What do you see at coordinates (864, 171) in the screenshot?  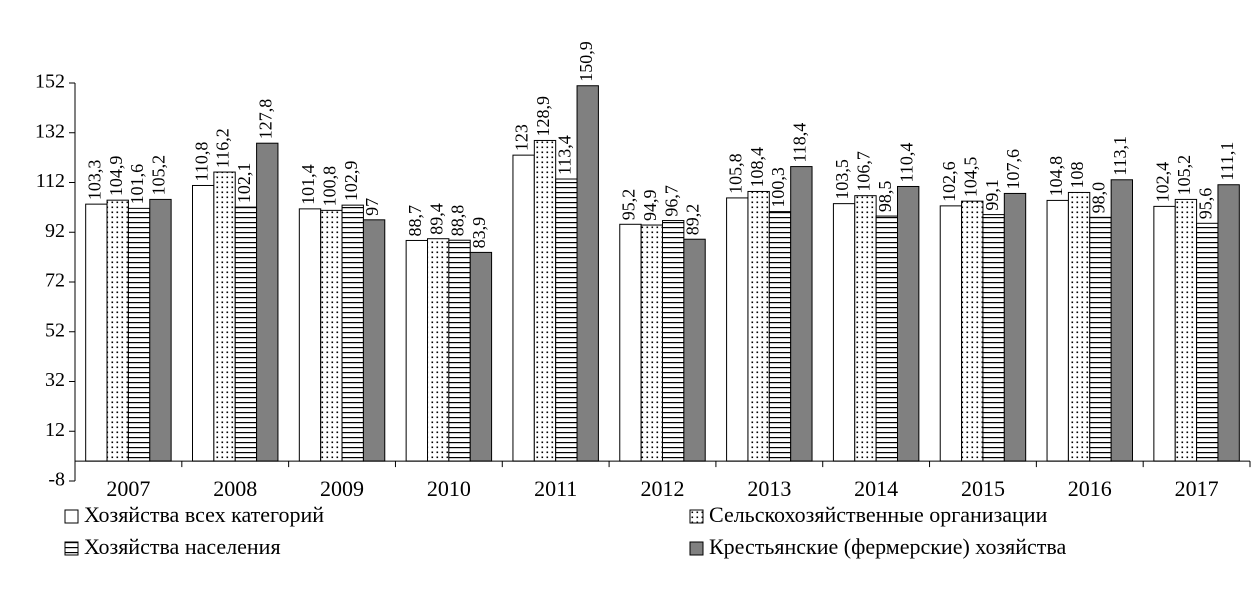 I see `value-label: 106,7` at bounding box center [864, 171].